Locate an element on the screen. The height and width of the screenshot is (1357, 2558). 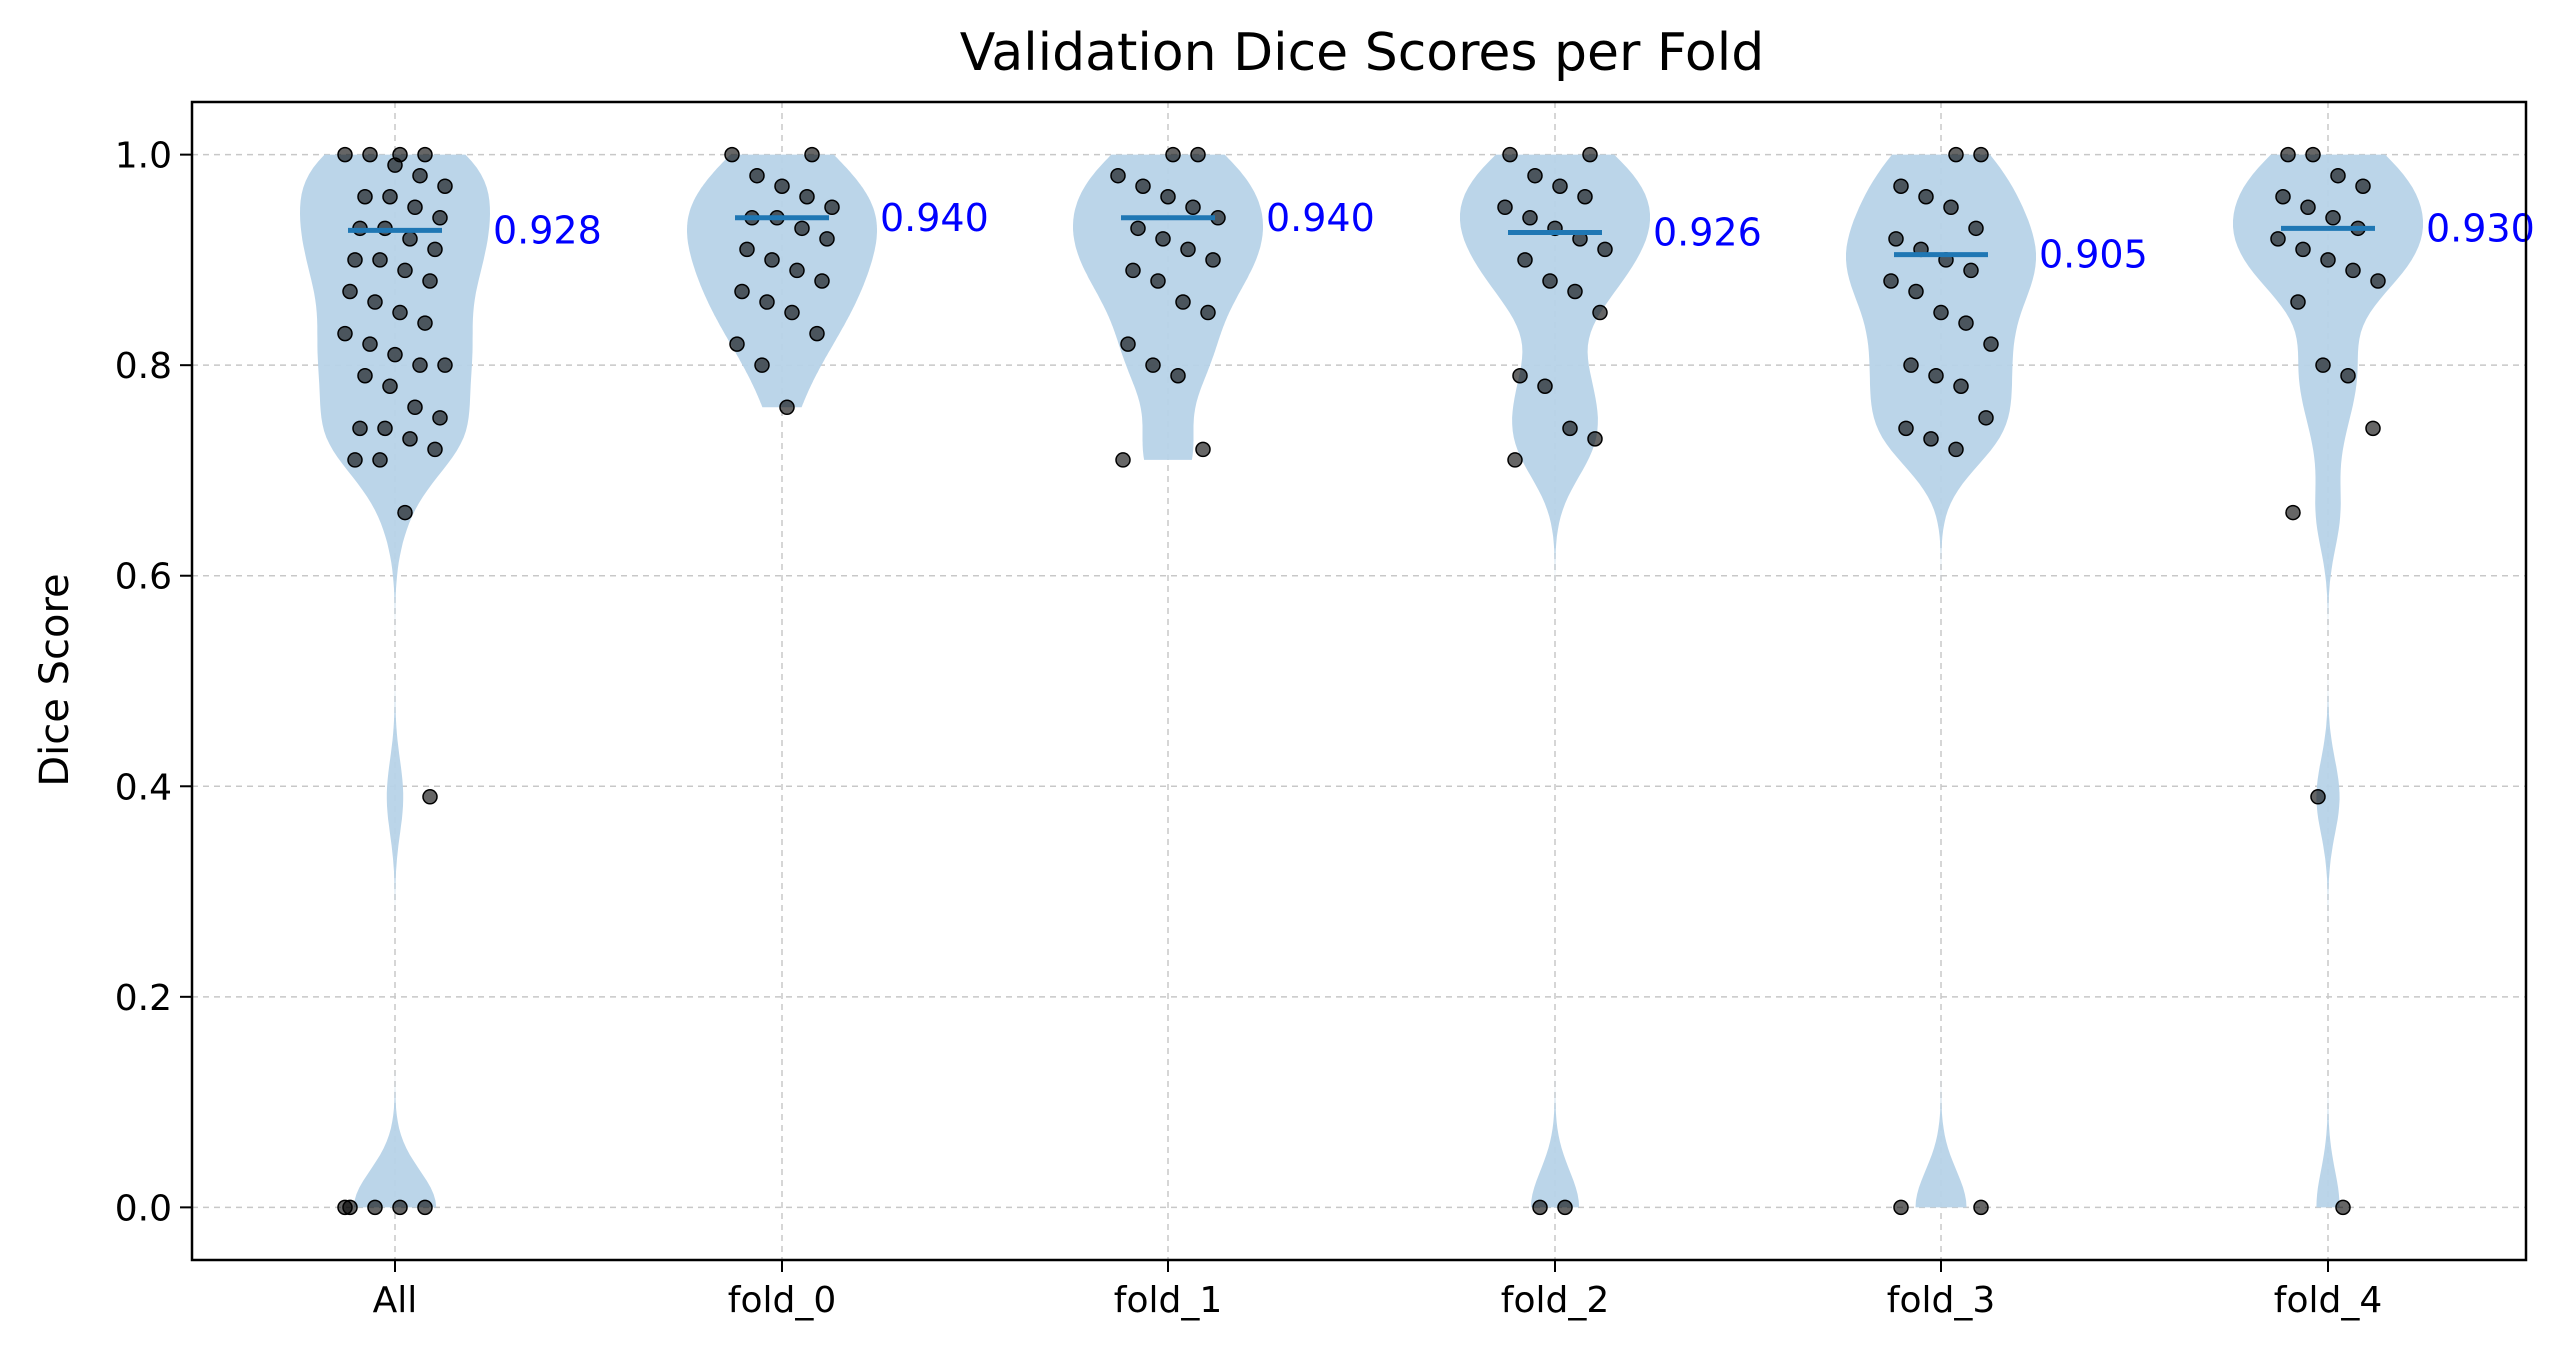
y-tick-label: 0.6 is located at coordinates (143, 577).